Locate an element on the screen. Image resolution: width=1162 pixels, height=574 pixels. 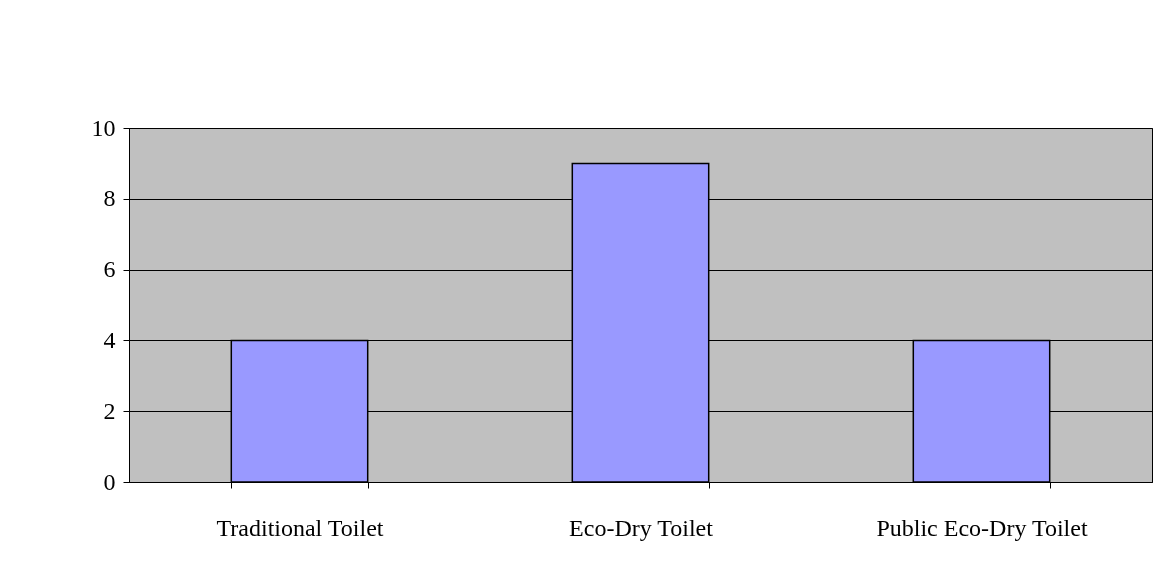
x-tick-label: Public Eco-Dry Toilet is located at coordinates (982, 527).